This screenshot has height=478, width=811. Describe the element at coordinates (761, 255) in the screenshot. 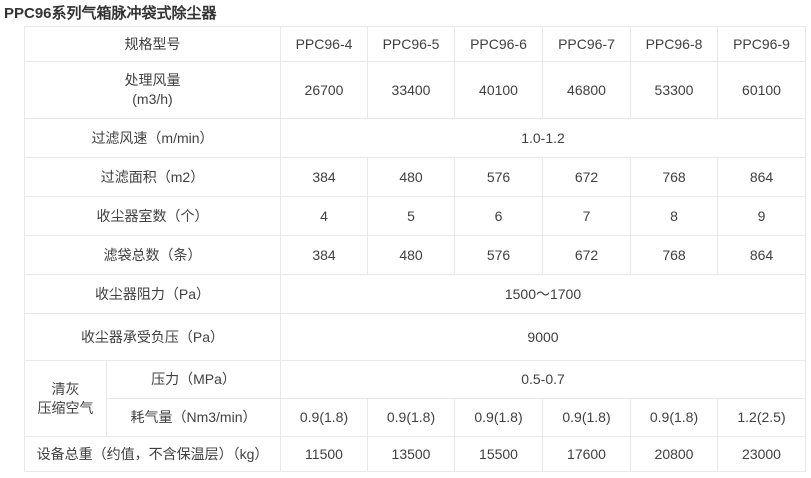

I see `bag-count-value: 864` at that location.